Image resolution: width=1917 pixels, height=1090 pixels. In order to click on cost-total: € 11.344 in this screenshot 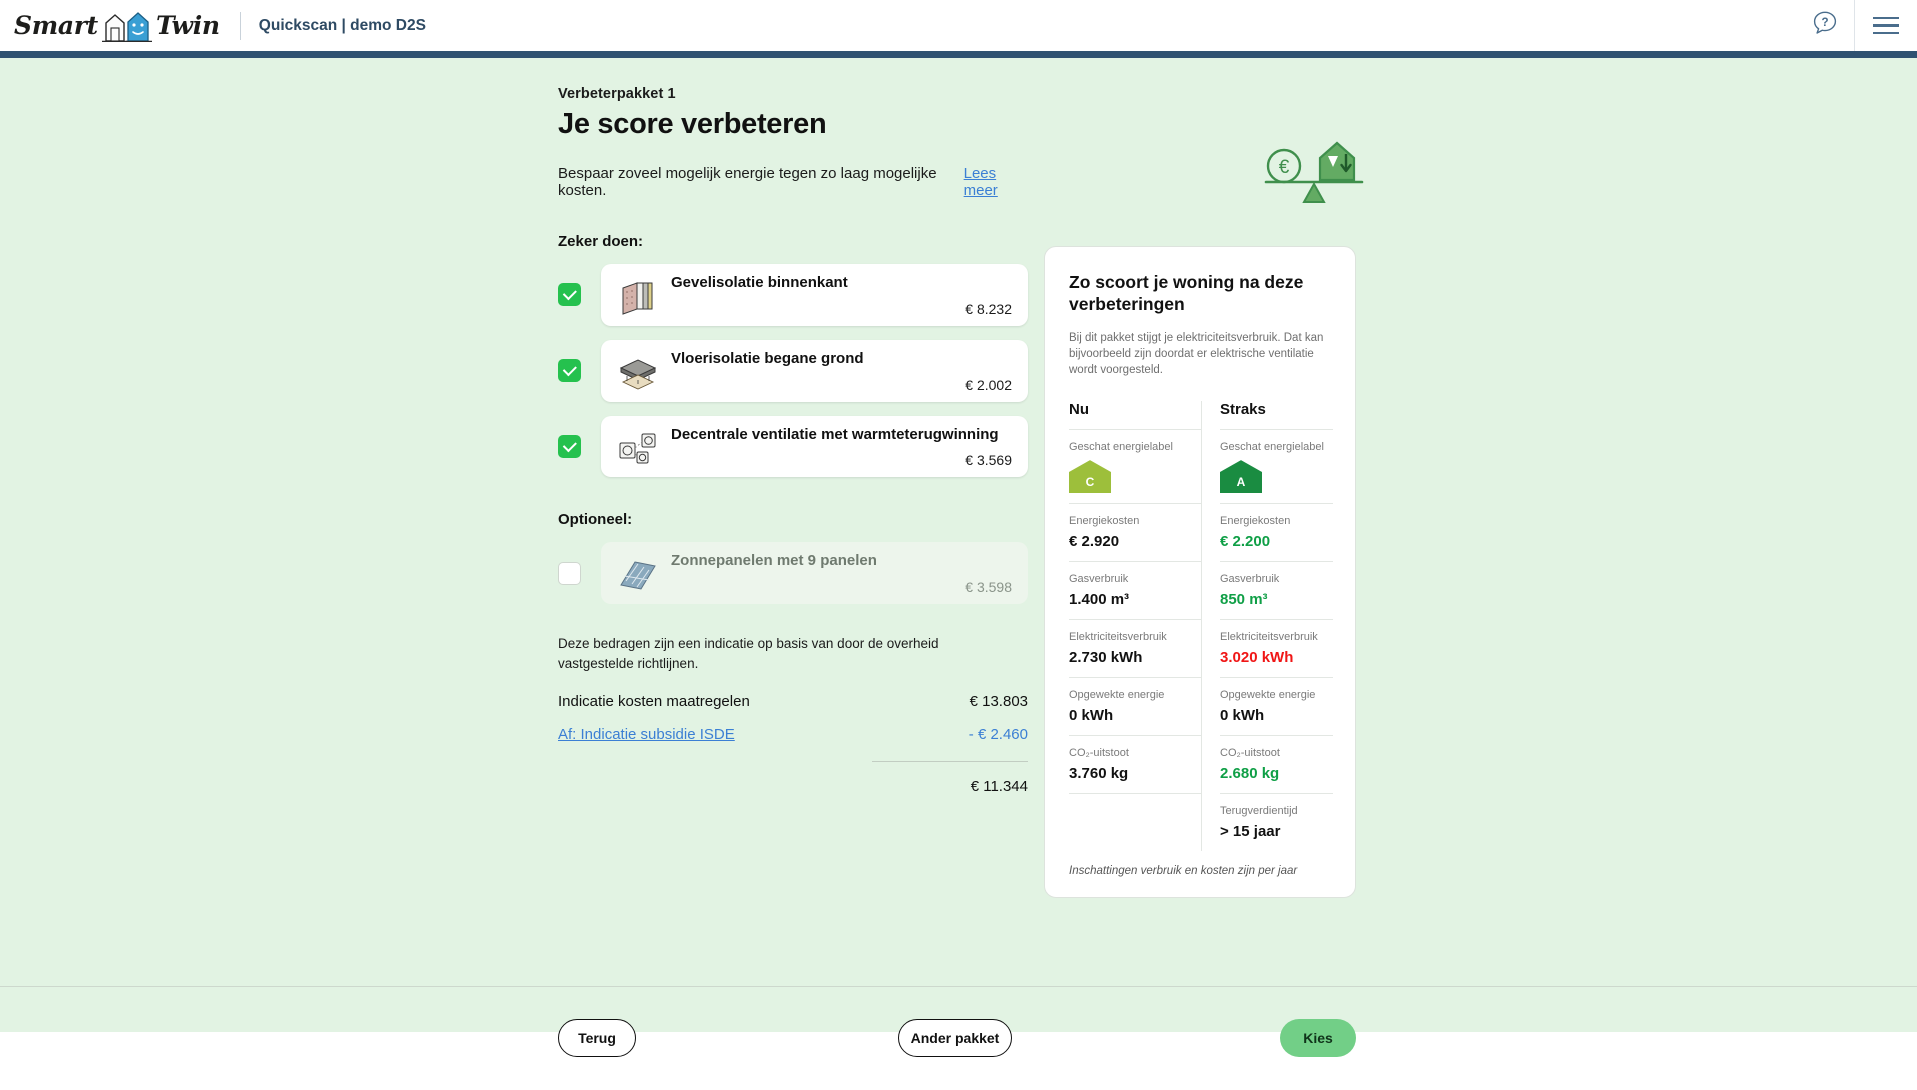, I will do `click(999, 787)`.